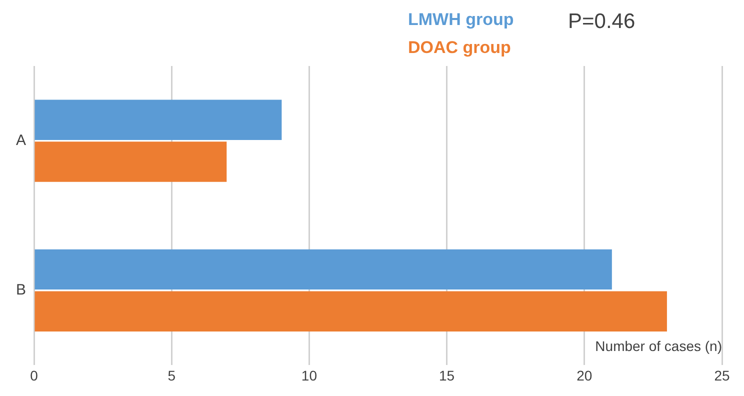 This screenshot has width=744, height=396. Describe the element at coordinates (658, 346) in the screenshot. I see `x-axis-title: Number of cases (n)` at that location.